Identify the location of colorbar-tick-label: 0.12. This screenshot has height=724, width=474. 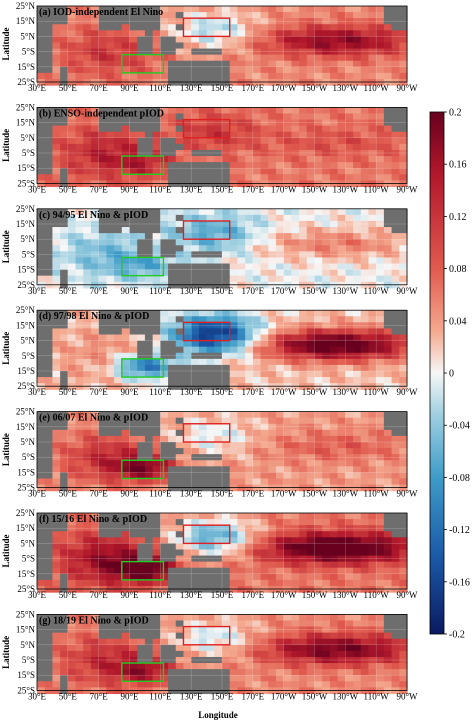
(458, 217).